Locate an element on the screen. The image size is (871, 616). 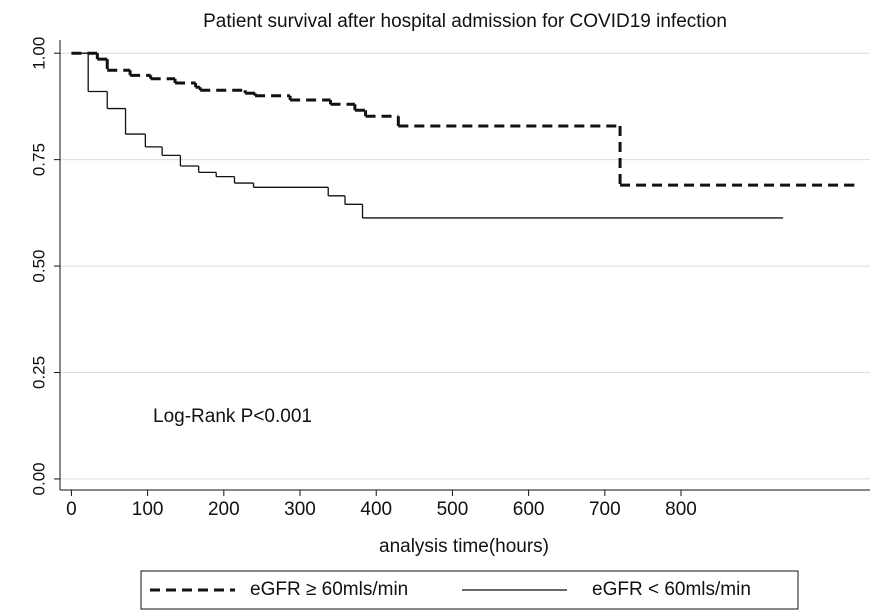
y-tick-label: 0.00 is located at coordinates (38, 478).